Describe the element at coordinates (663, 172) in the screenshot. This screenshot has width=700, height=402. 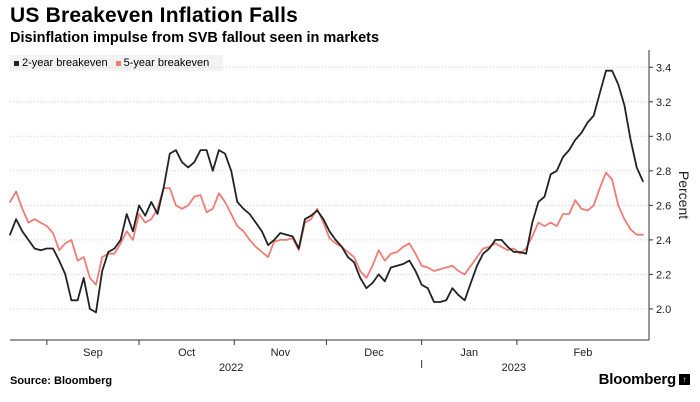
I see `y-tick-label: 2.8` at that location.